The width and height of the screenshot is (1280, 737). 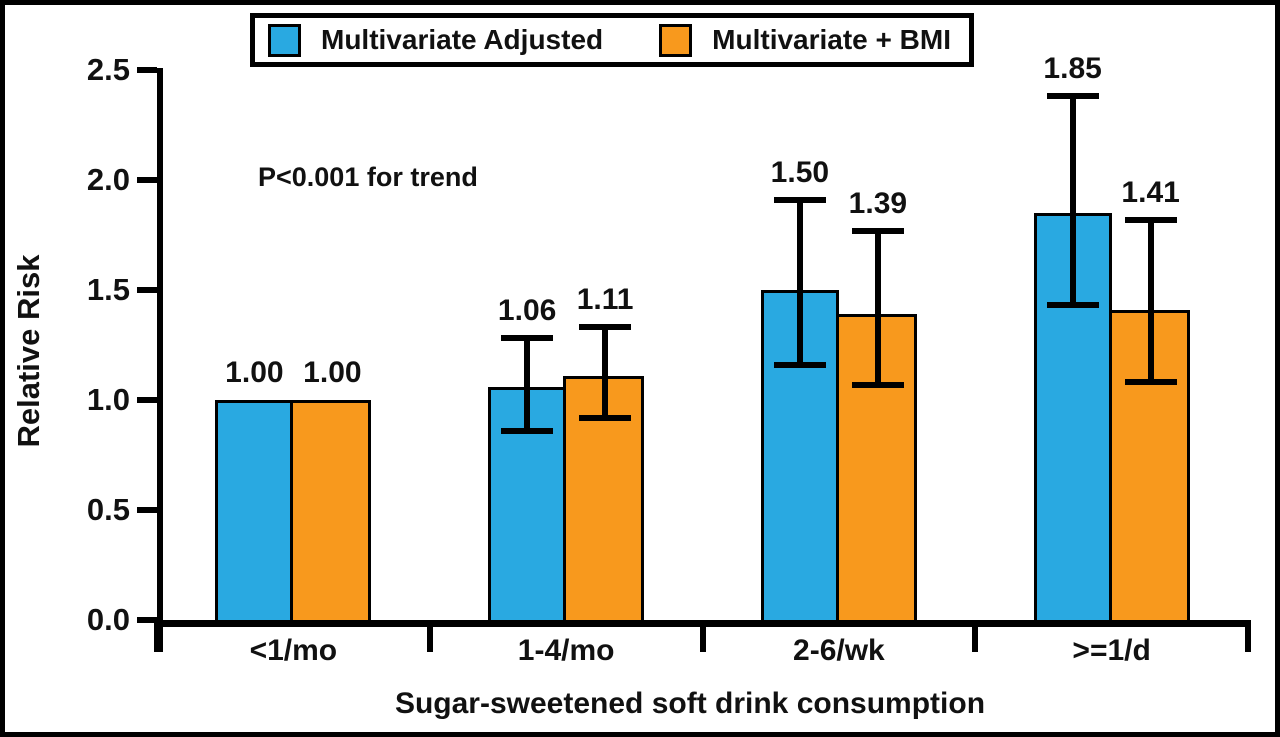 What do you see at coordinates (108, 619) in the screenshot?
I see `y-tick-label: 0.0` at bounding box center [108, 619].